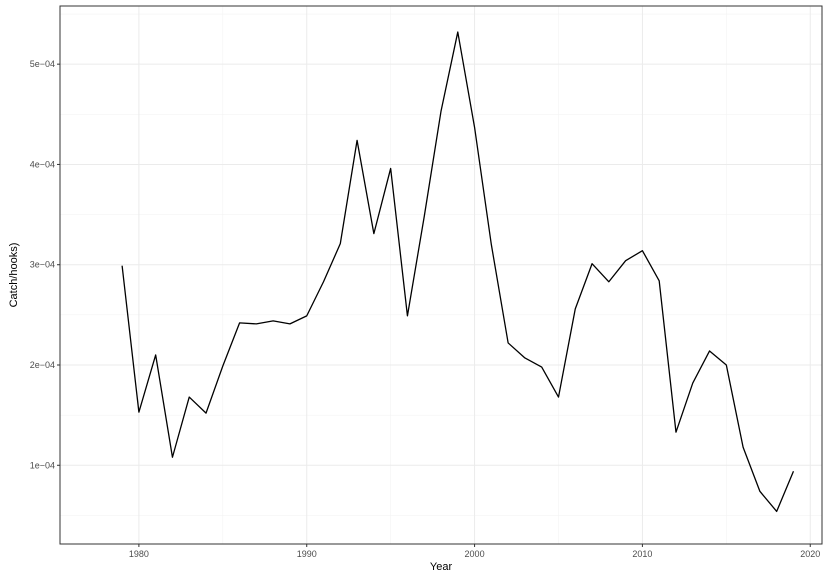 This screenshot has width=823, height=573. Describe the element at coordinates (42, 64) in the screenshot. I see `y-tick-label: 5e−04` at that location.